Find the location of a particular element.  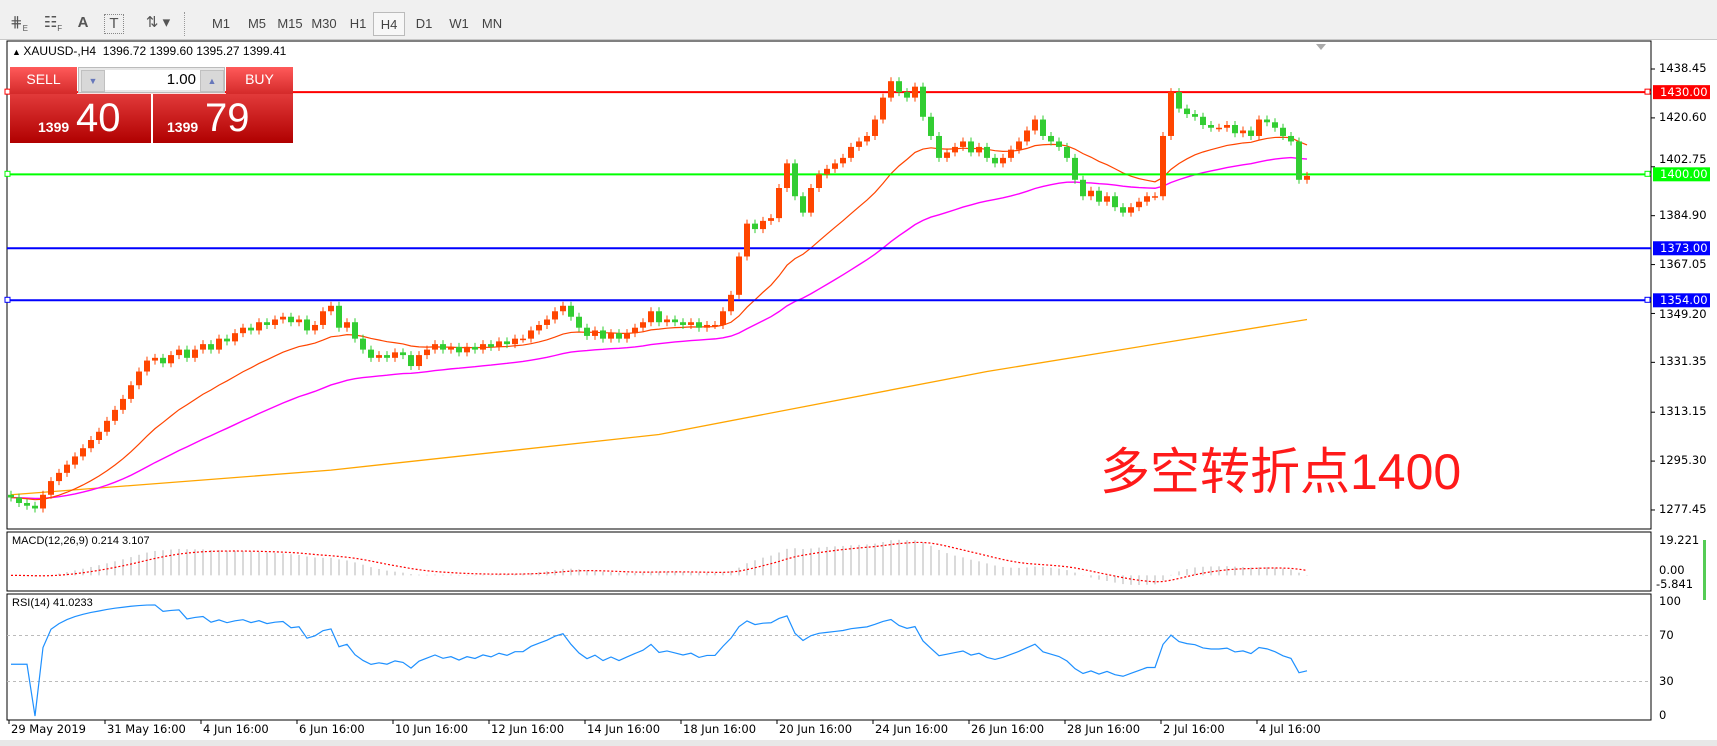

text-label-icon: T is located at coordinates (114, 24).